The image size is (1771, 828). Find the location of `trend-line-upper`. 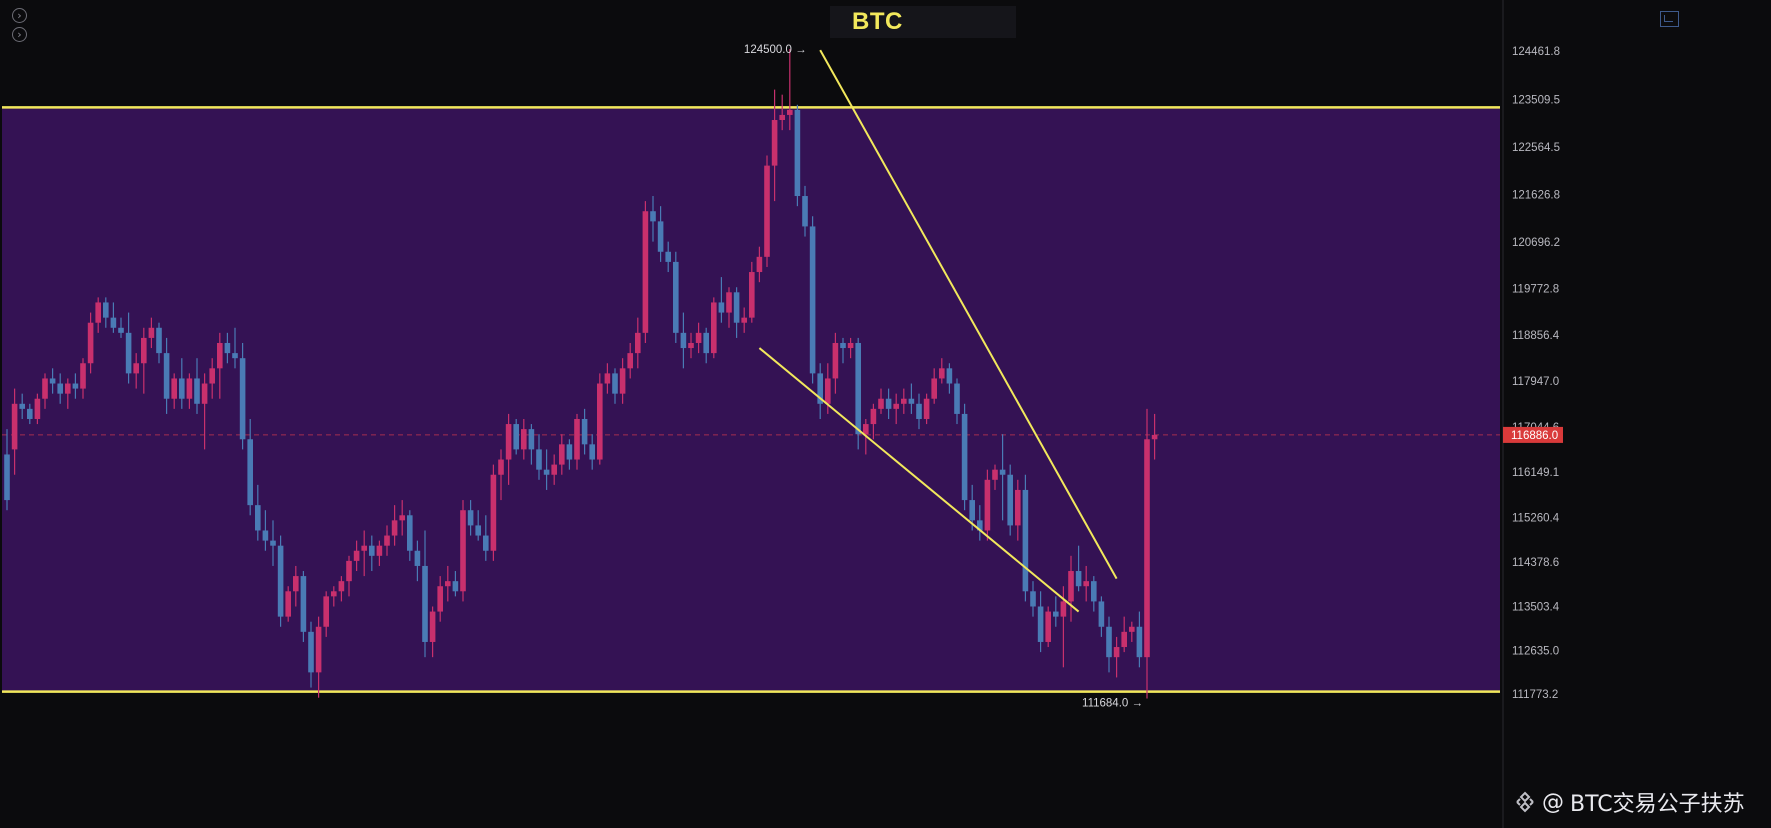

trend-line-upper is located at coordinates (968, 314).